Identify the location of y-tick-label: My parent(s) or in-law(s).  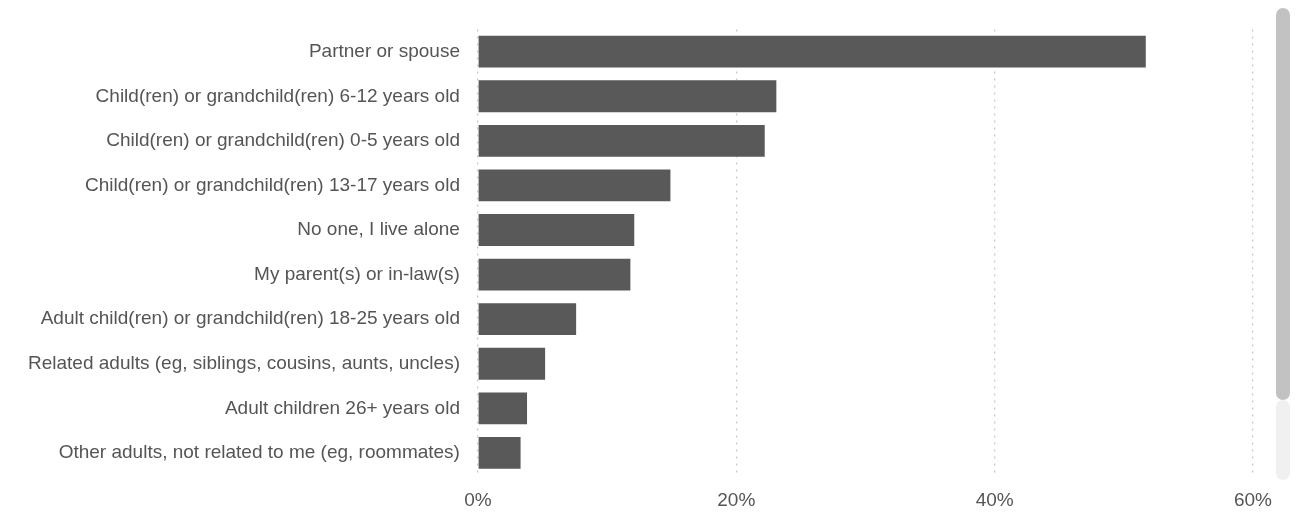
(357, 273).